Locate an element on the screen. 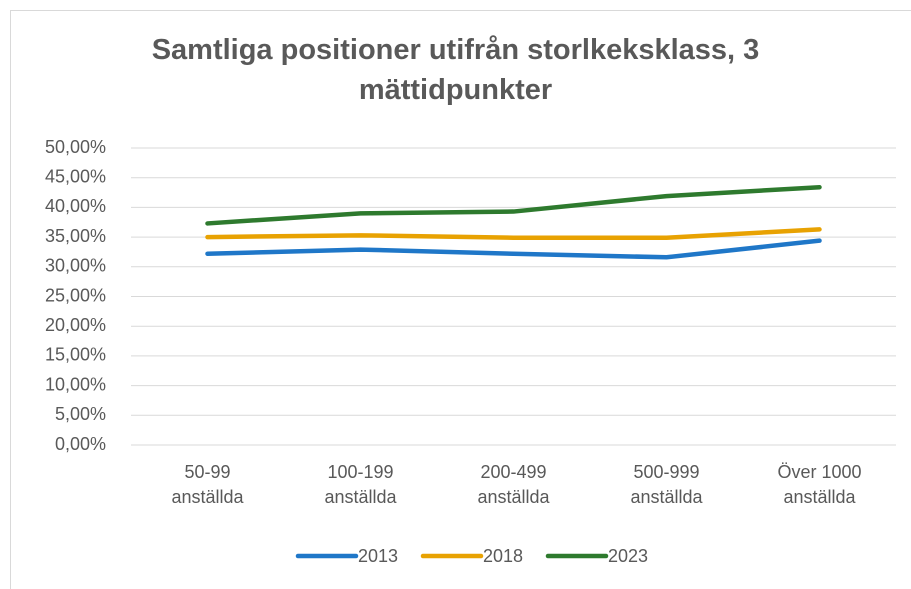  y-tick-label: 20,00% is located at coordinates (75, 325).